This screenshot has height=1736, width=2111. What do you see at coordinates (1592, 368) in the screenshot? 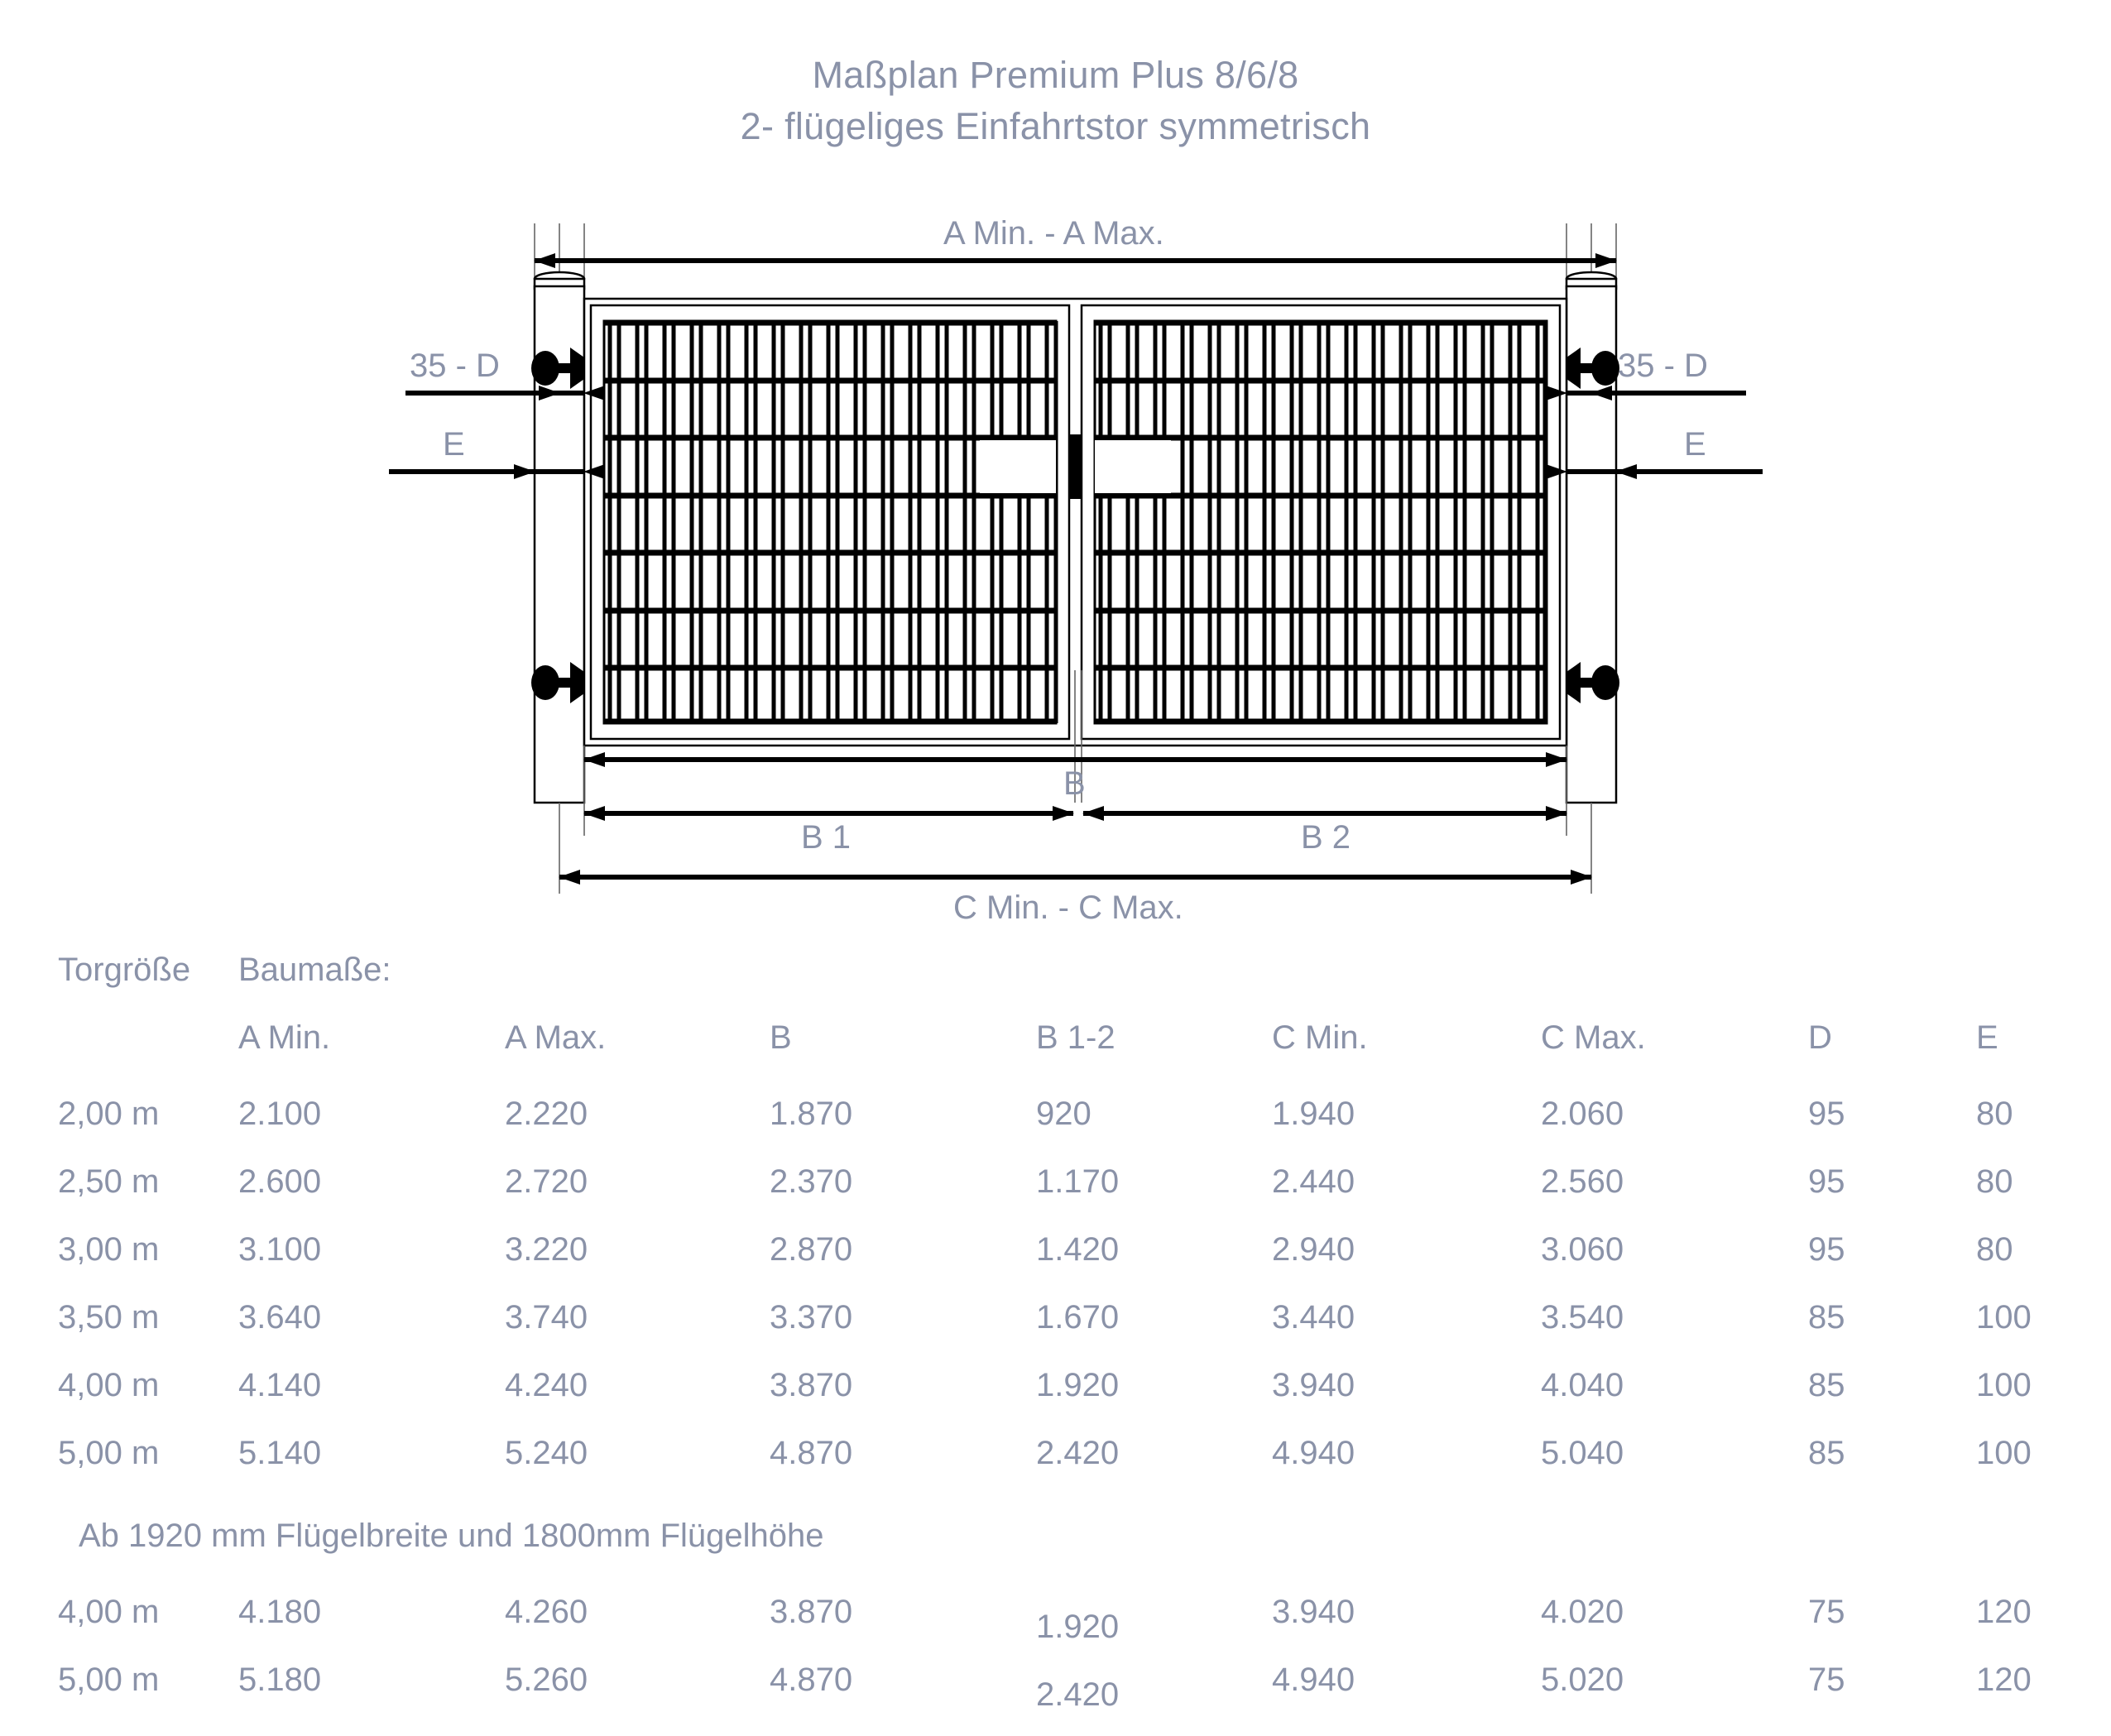
I see `hinge-top-right` at bounding box center [1592, 368].